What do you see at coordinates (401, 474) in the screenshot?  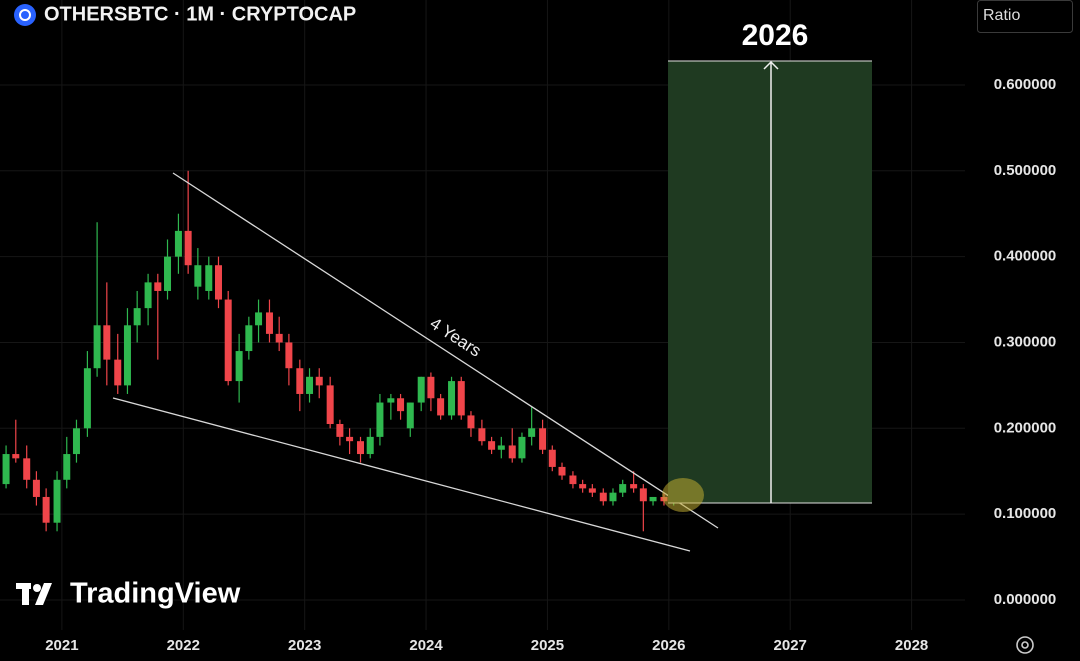 I see `lower-trendline` at bounding box center [401, 474].